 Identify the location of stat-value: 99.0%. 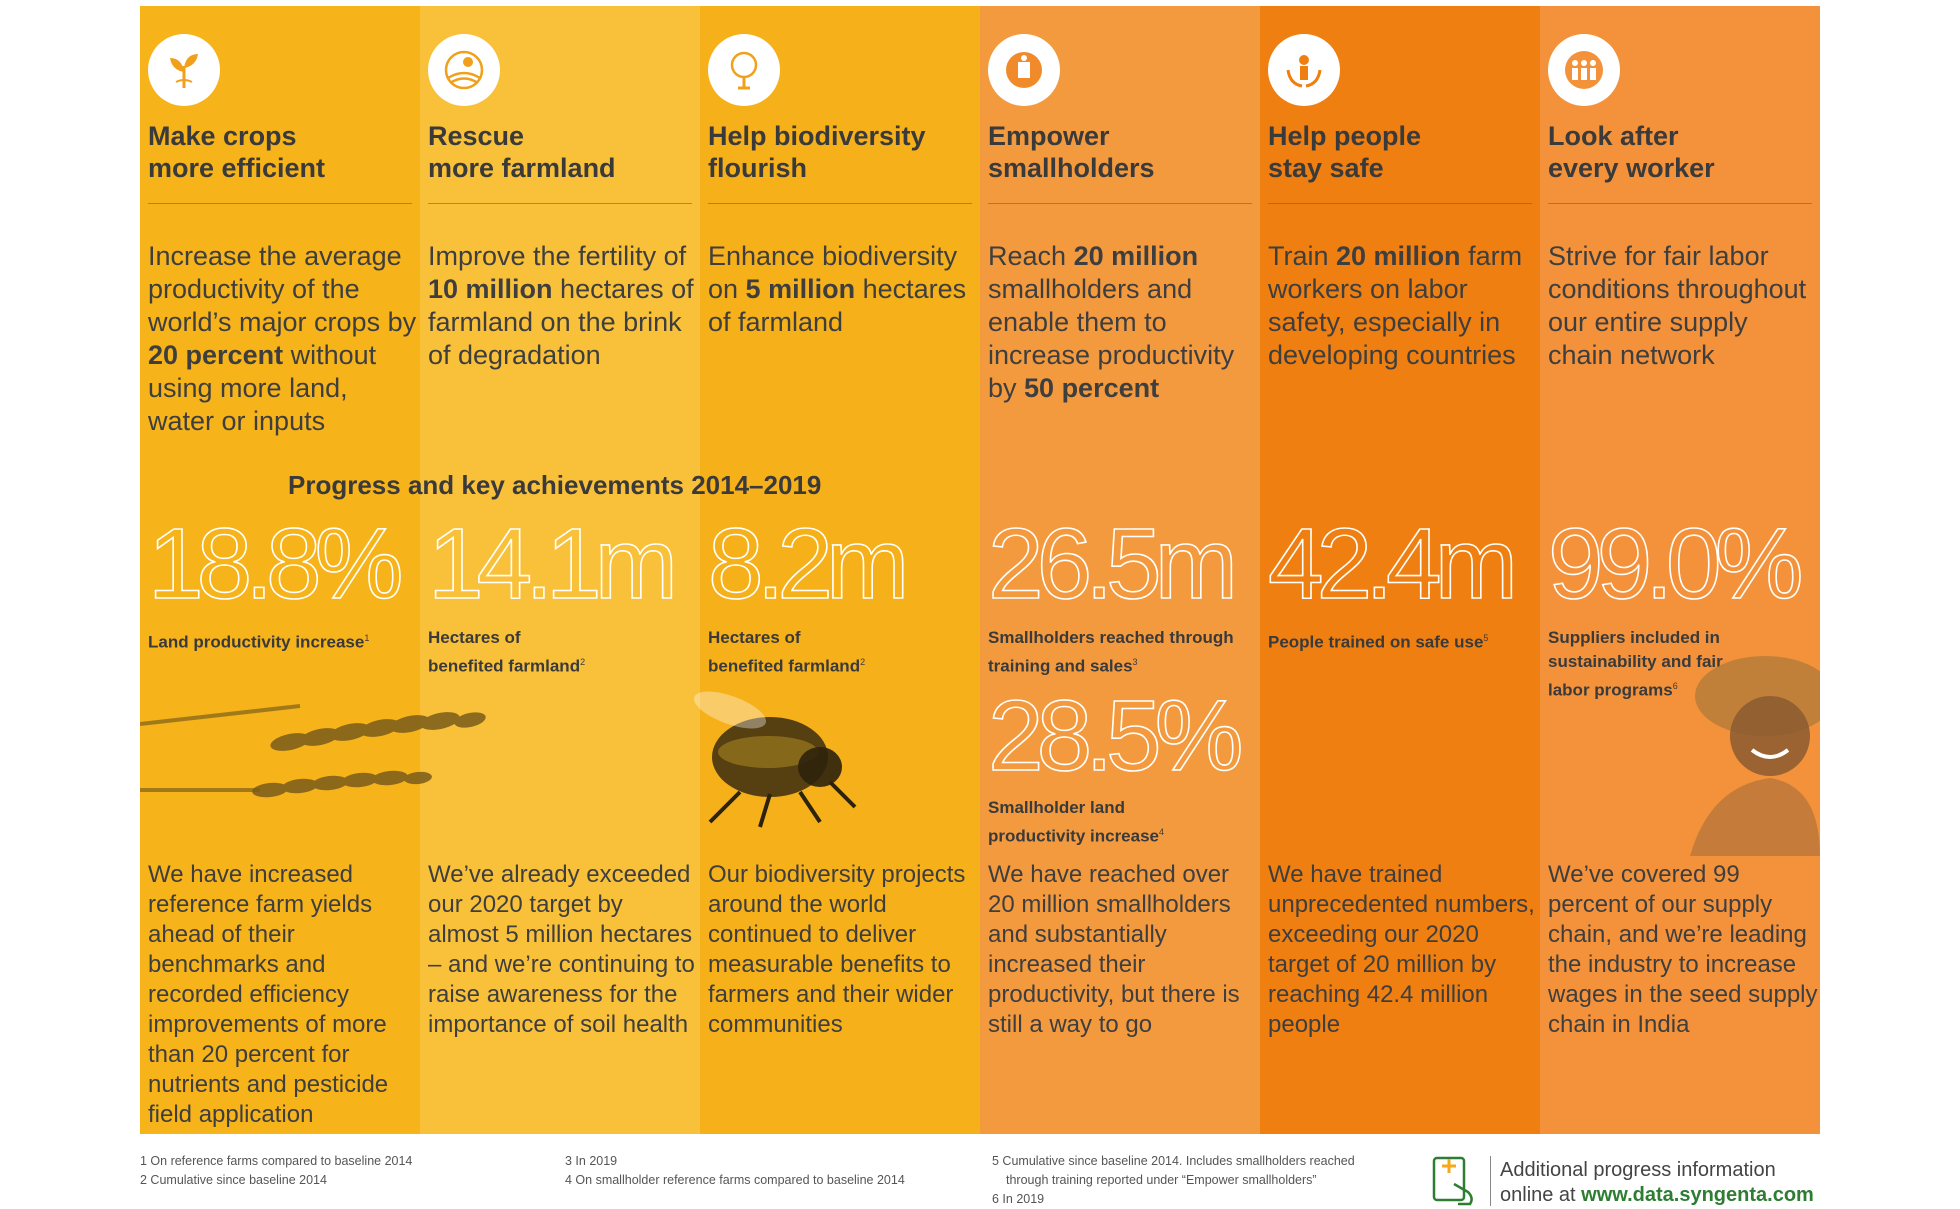
(1675, 564).